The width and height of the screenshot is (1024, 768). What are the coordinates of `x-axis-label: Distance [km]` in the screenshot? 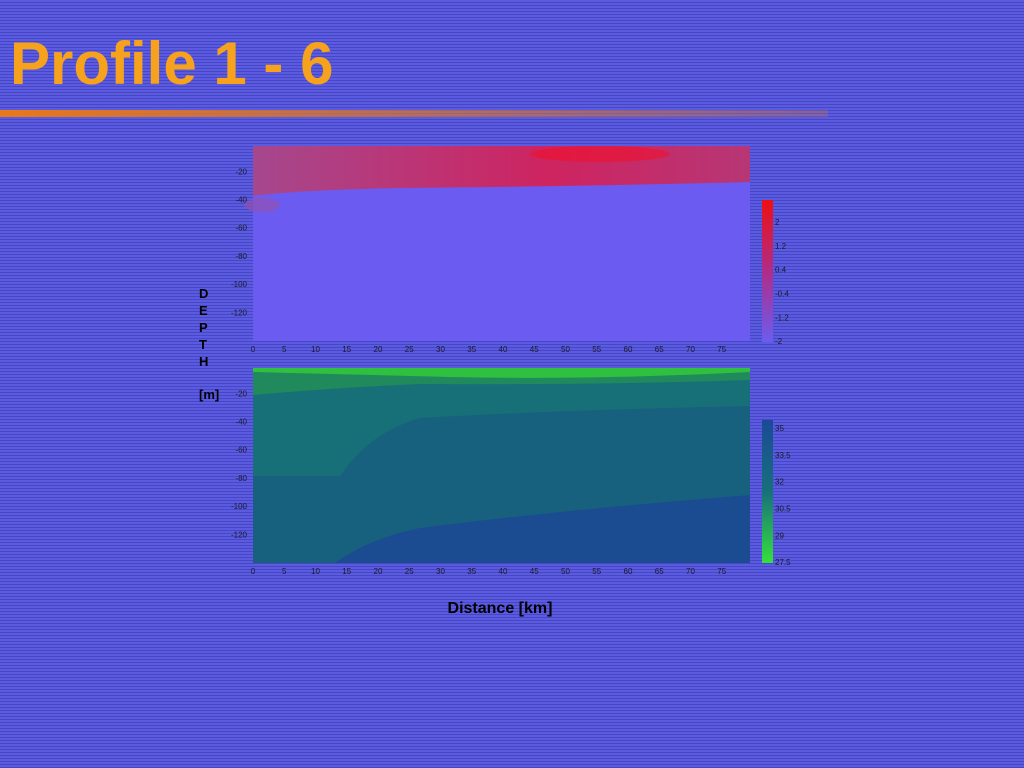 It's located at (500, 608).